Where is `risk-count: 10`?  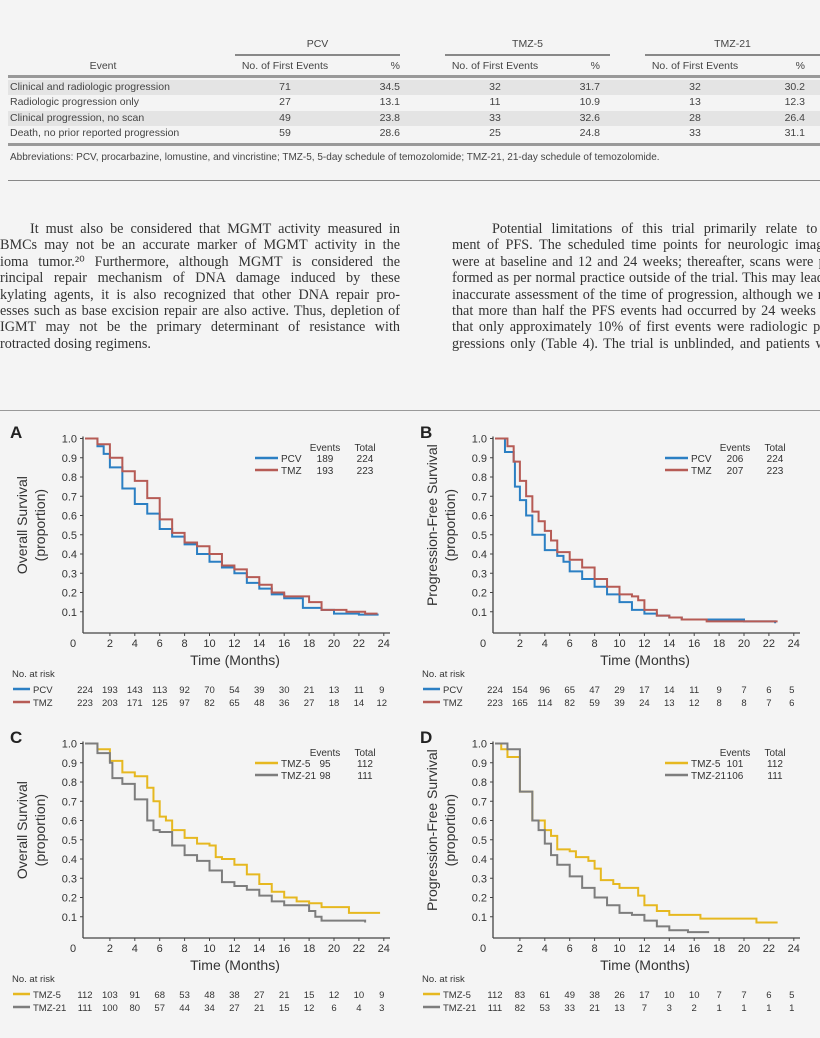
risk-count: 10 is located at coordinates (694, 995).